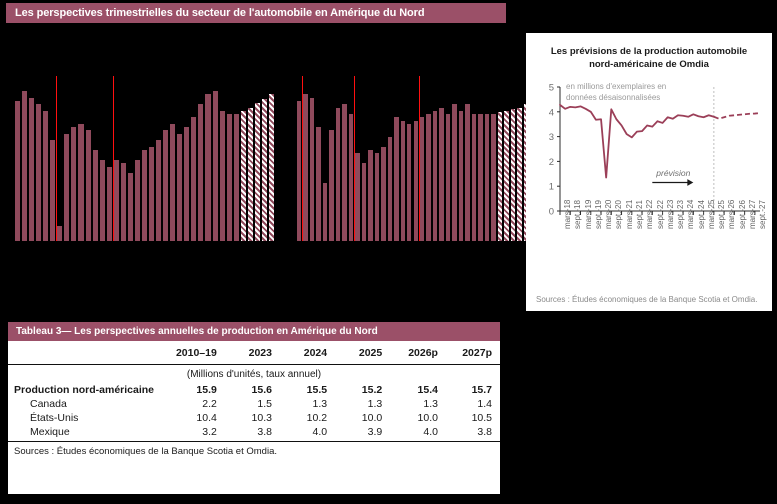 The height and width of the screenshot is (504, 777). I want to click on table-cell: 3.2, so click(209, 432).